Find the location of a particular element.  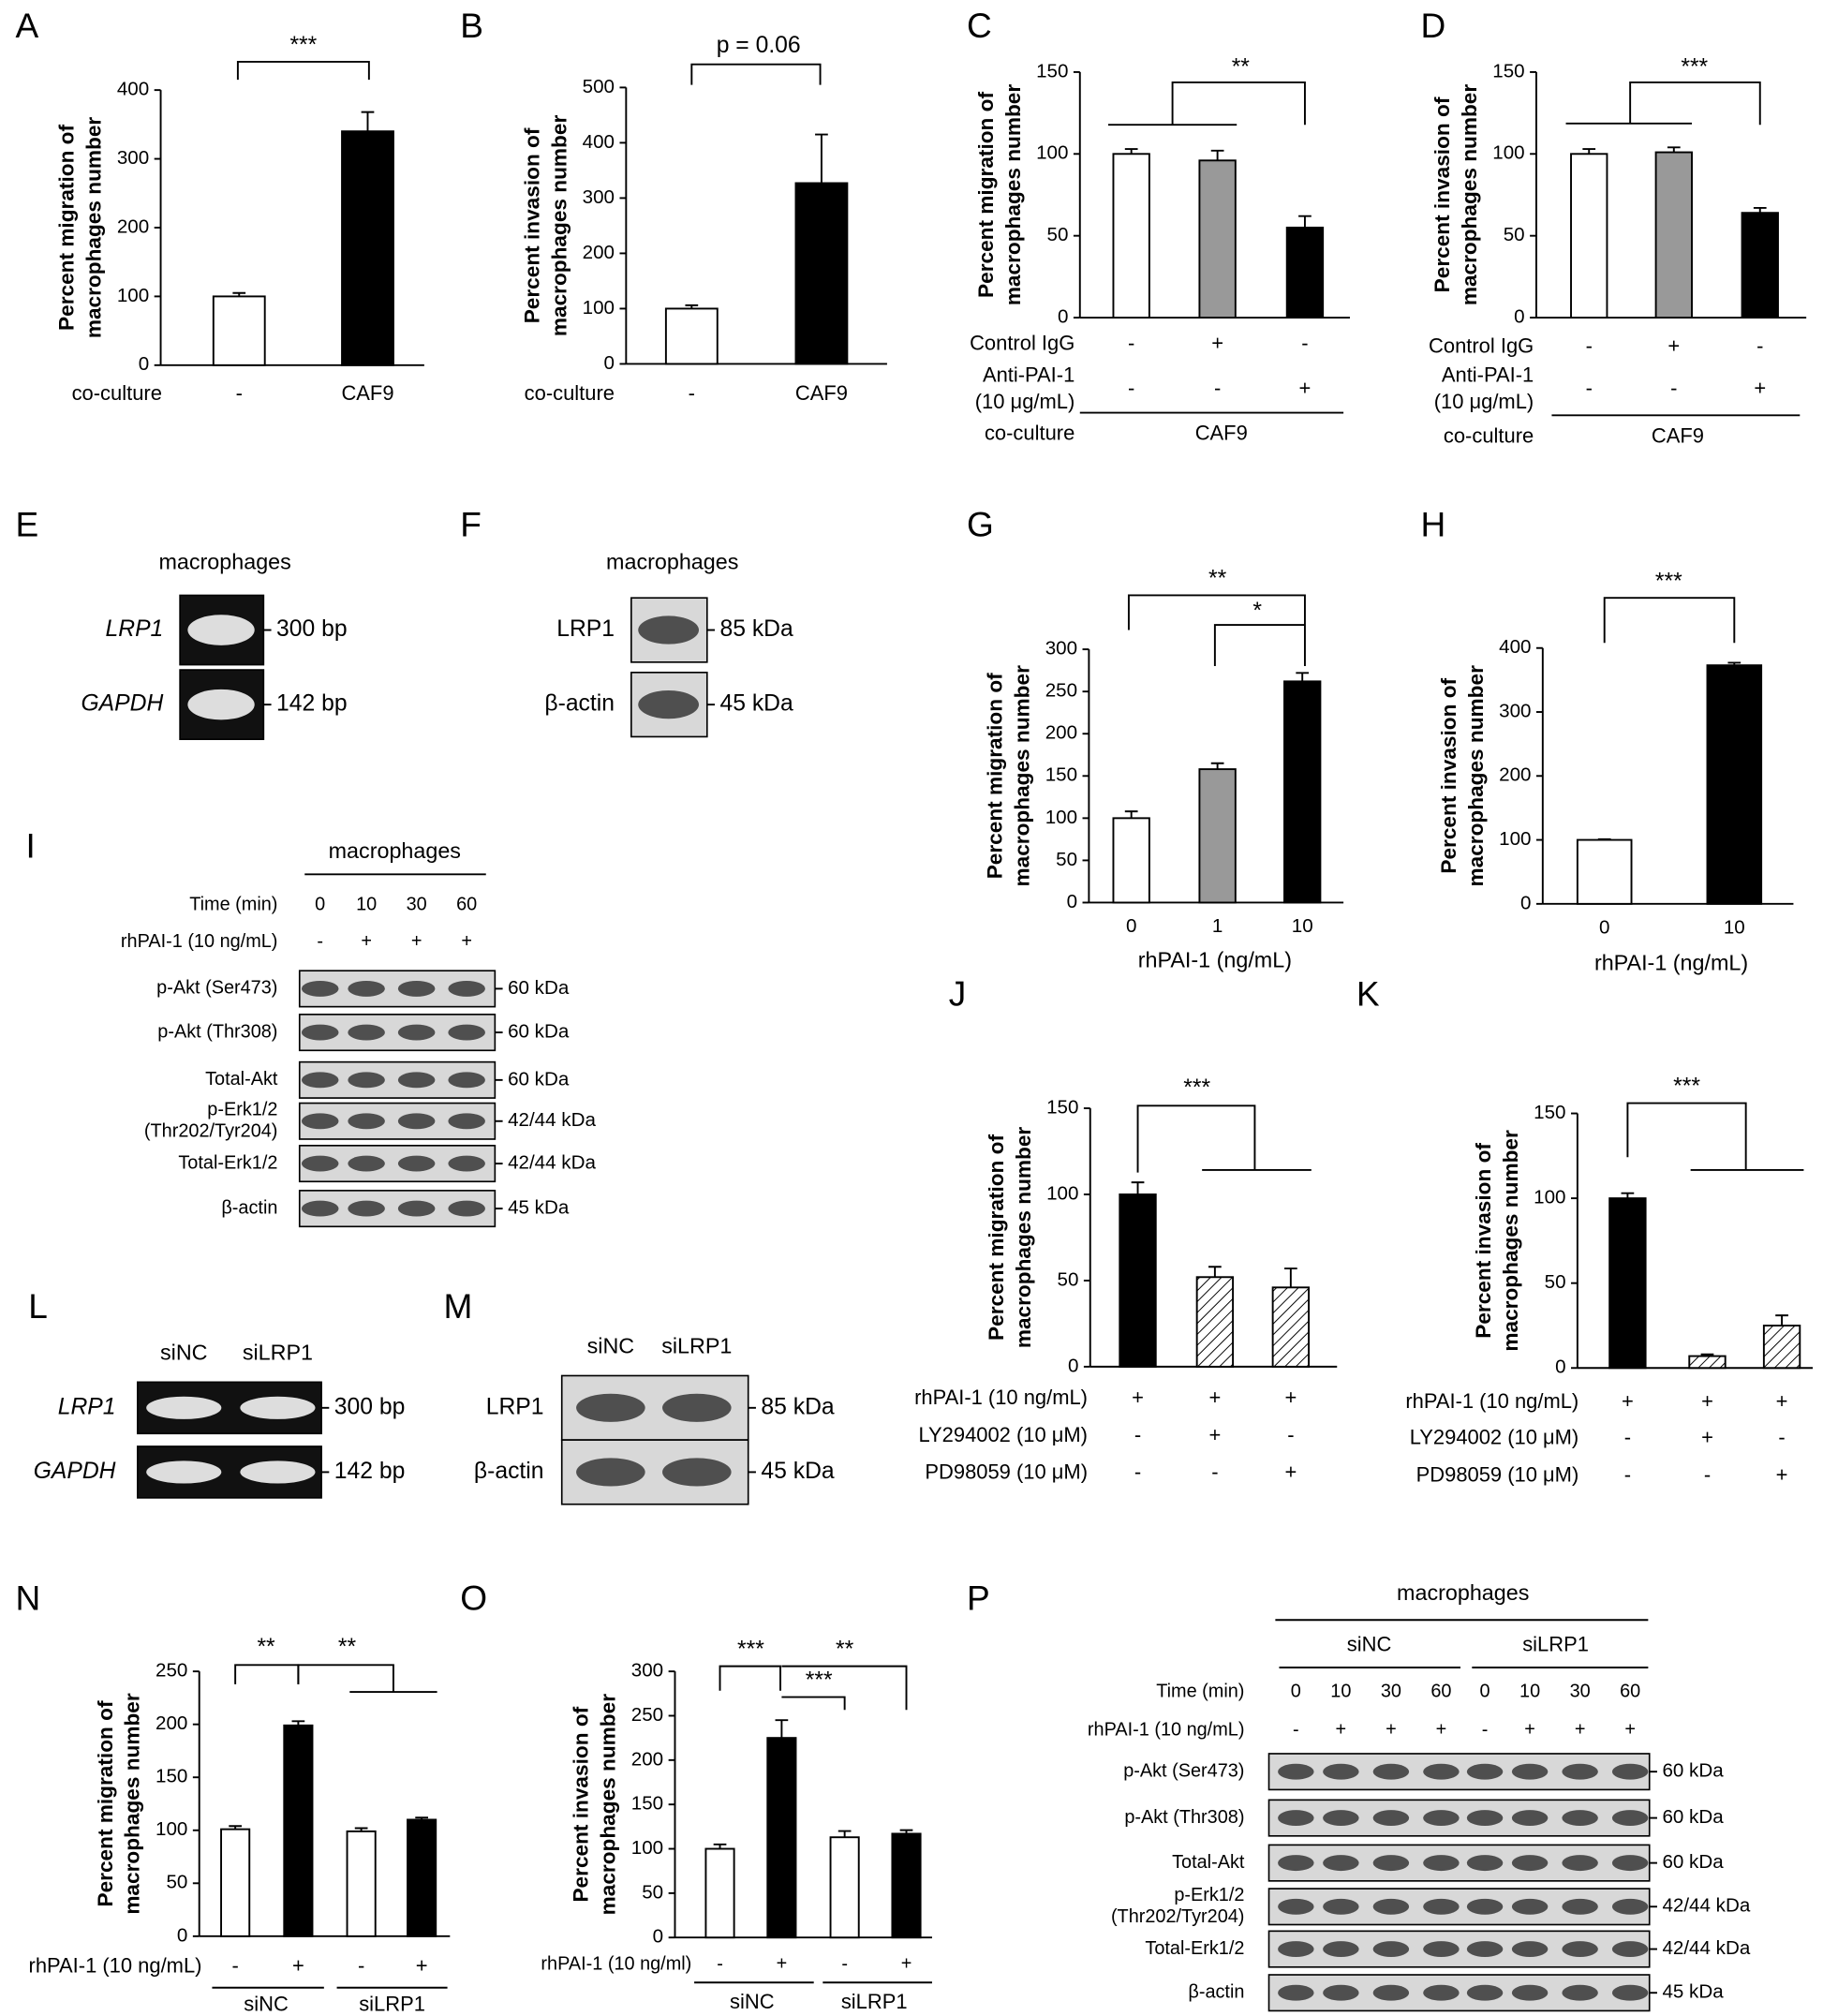

y-axis-label: Percent invasion of is located at coordinates (1484, 1241).